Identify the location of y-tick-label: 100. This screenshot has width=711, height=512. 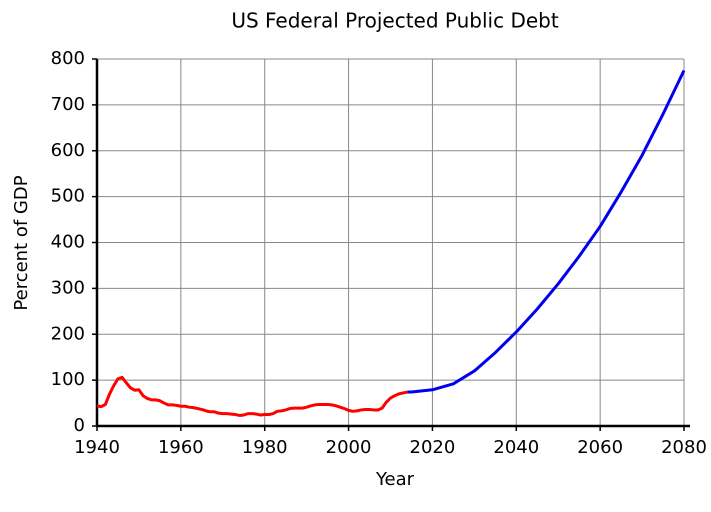
(68, 379).